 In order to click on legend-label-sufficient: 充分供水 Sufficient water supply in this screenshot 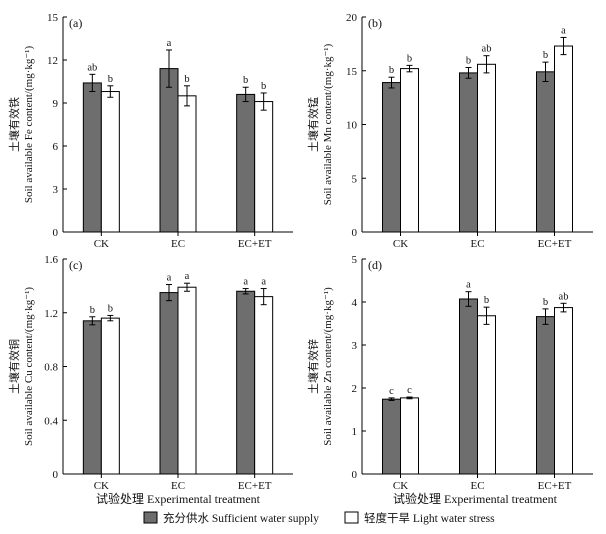, I will do `click(241, 518)`.